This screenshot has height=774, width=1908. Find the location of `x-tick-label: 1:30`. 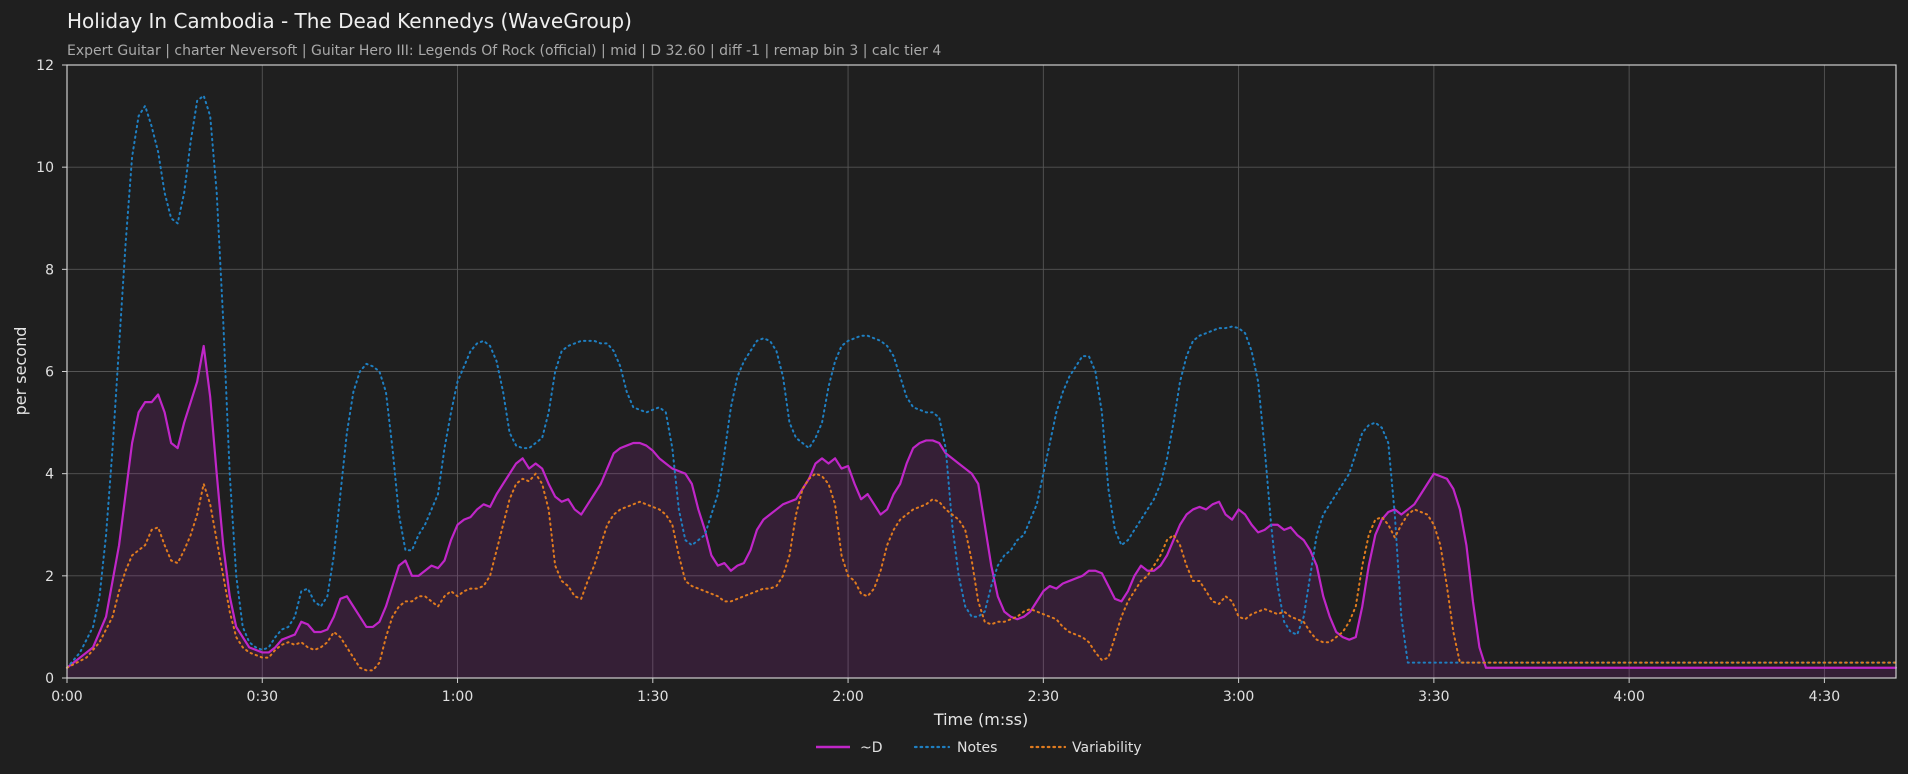

x-tick-label: 1:30 is located at coordinates (652, 697).